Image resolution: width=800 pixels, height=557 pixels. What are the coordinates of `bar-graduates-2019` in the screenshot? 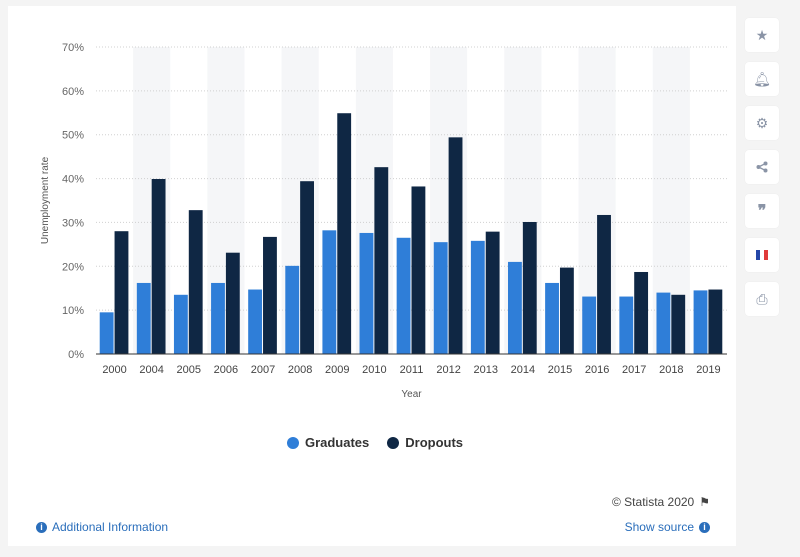 It's located at (700, 322).